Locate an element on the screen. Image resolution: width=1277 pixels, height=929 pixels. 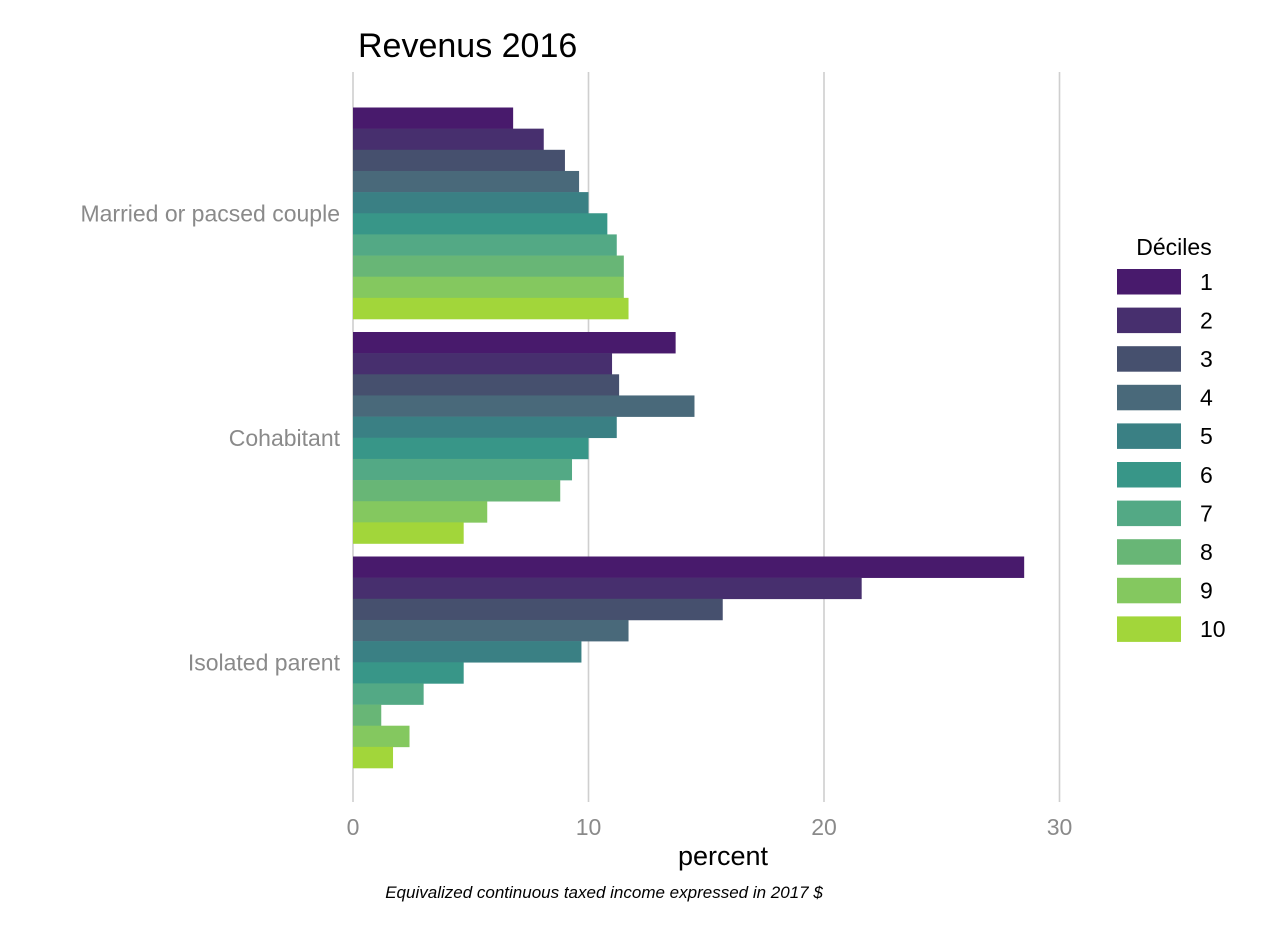
legend-label: 10 is located at coordinates (1213, 629).